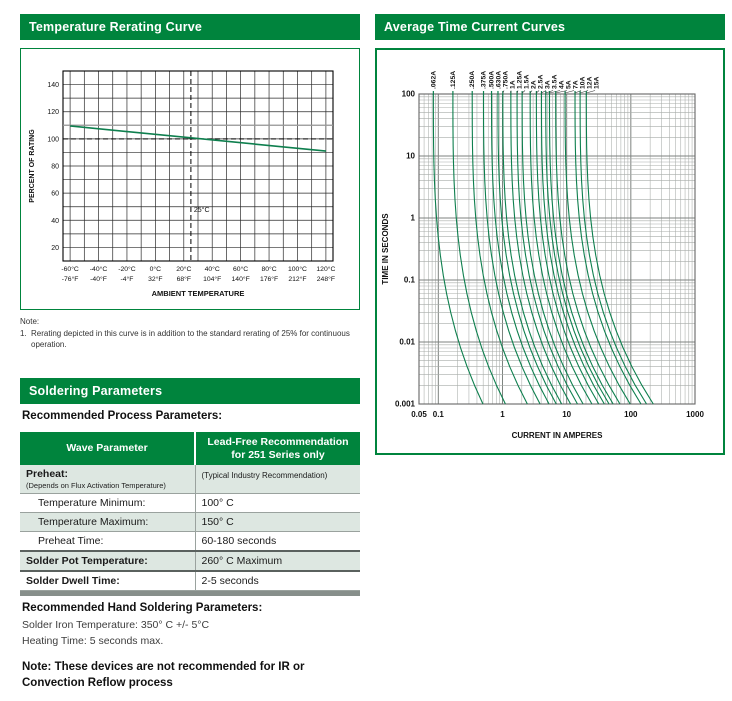  Describe the element at coordinates (55, 167) in the screenshot. I see `svg-text: 80` at that location.